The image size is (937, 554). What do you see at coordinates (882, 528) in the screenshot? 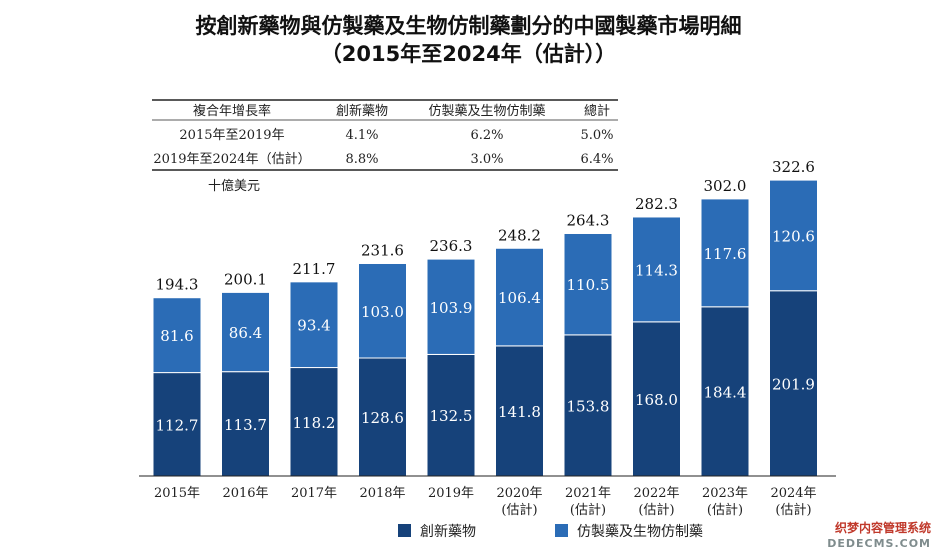
I see `watermark-line1: 织梦内容管理系统` at bounding box center [882, 528].